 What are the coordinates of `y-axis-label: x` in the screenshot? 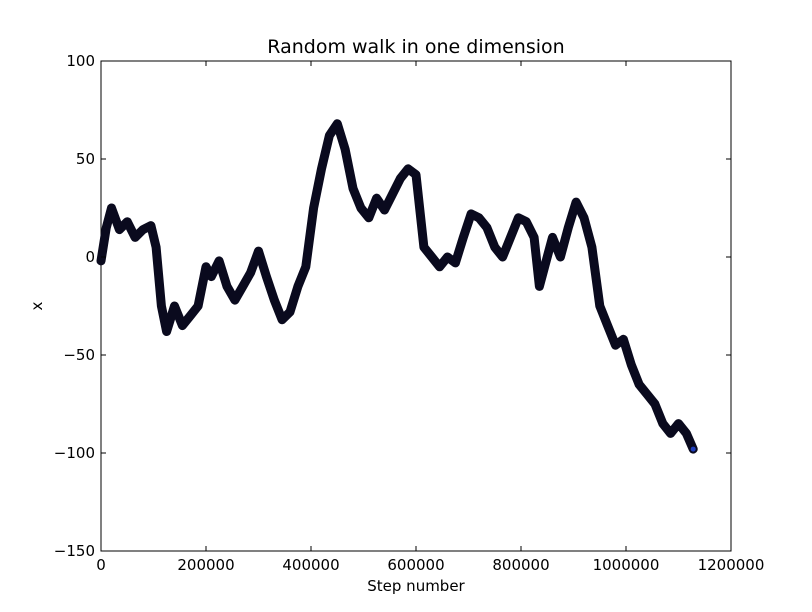 It's located at (37, 305).